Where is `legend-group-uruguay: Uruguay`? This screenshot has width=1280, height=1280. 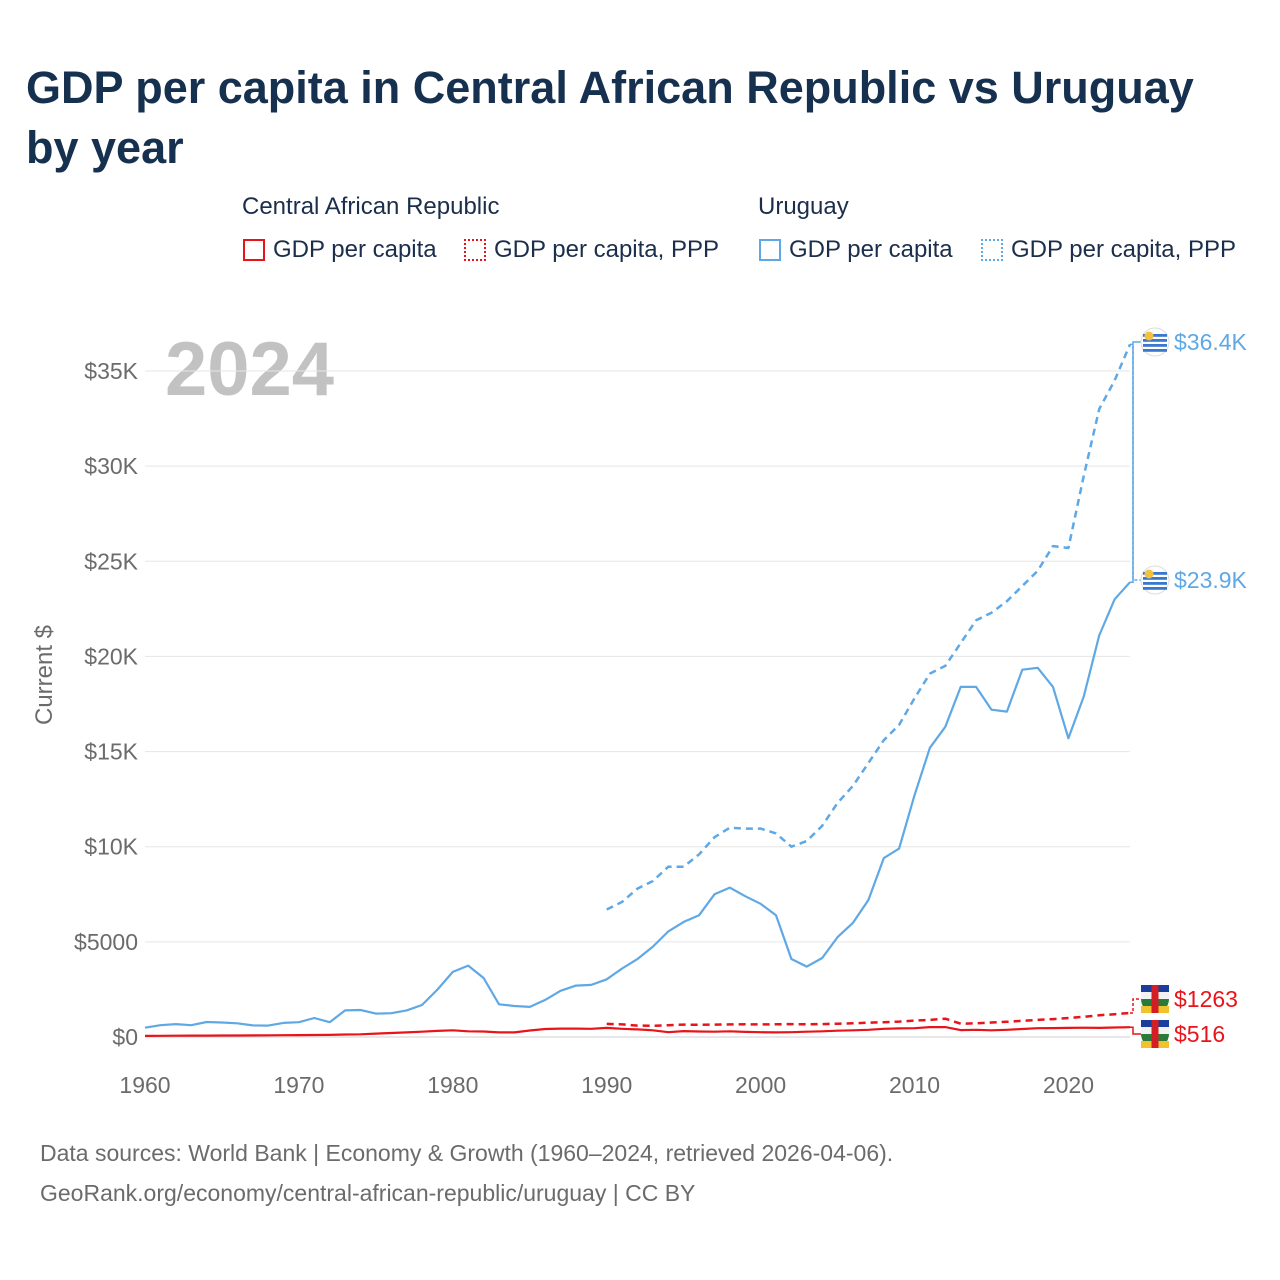 legend-group-uruguay: Uruguay is located at coordinates (803, 206).